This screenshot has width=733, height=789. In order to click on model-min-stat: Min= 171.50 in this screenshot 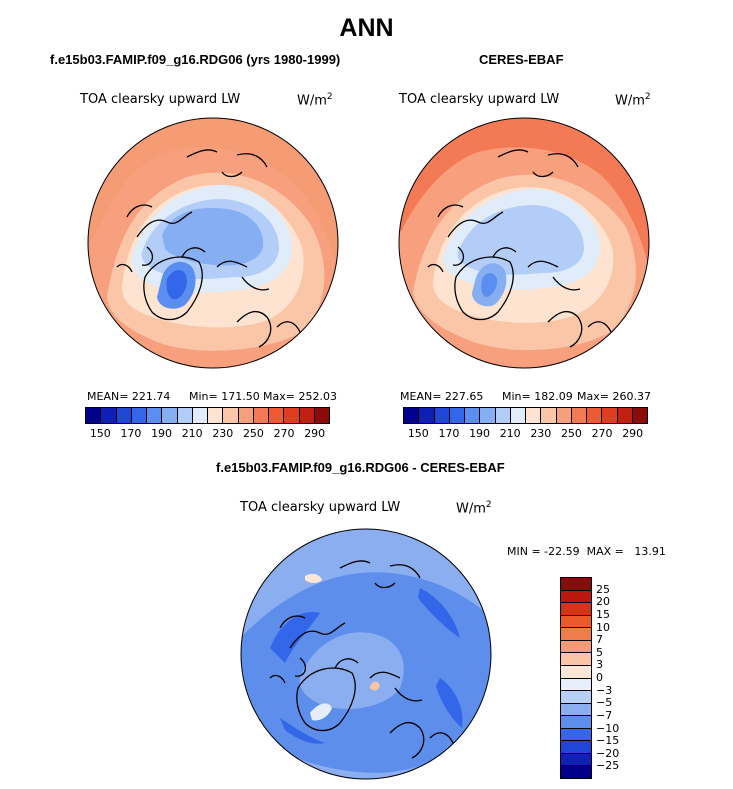, I will do `click(224, 396)`.